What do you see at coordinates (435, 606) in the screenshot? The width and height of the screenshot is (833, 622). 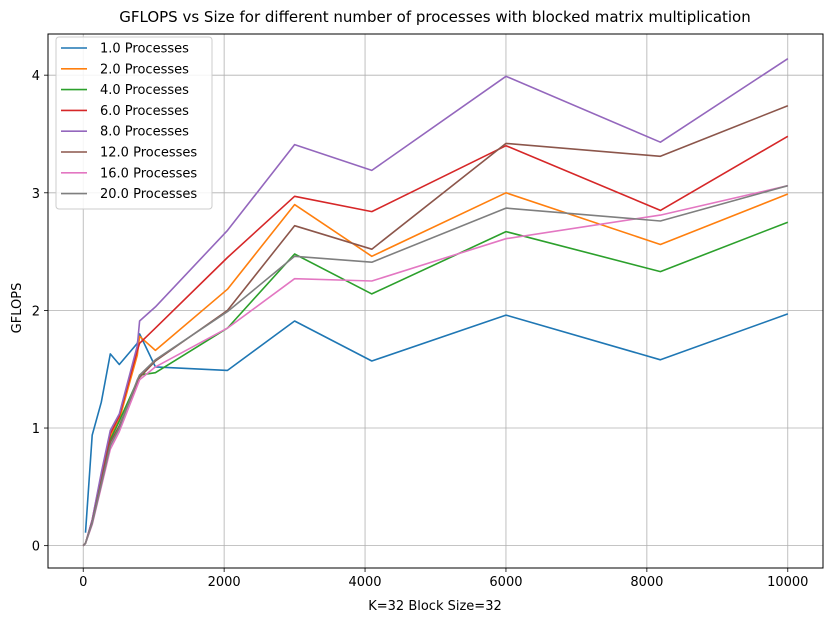 I see `x-axis-label: K=32 Block Size=32` at bounding box center [435, 606].